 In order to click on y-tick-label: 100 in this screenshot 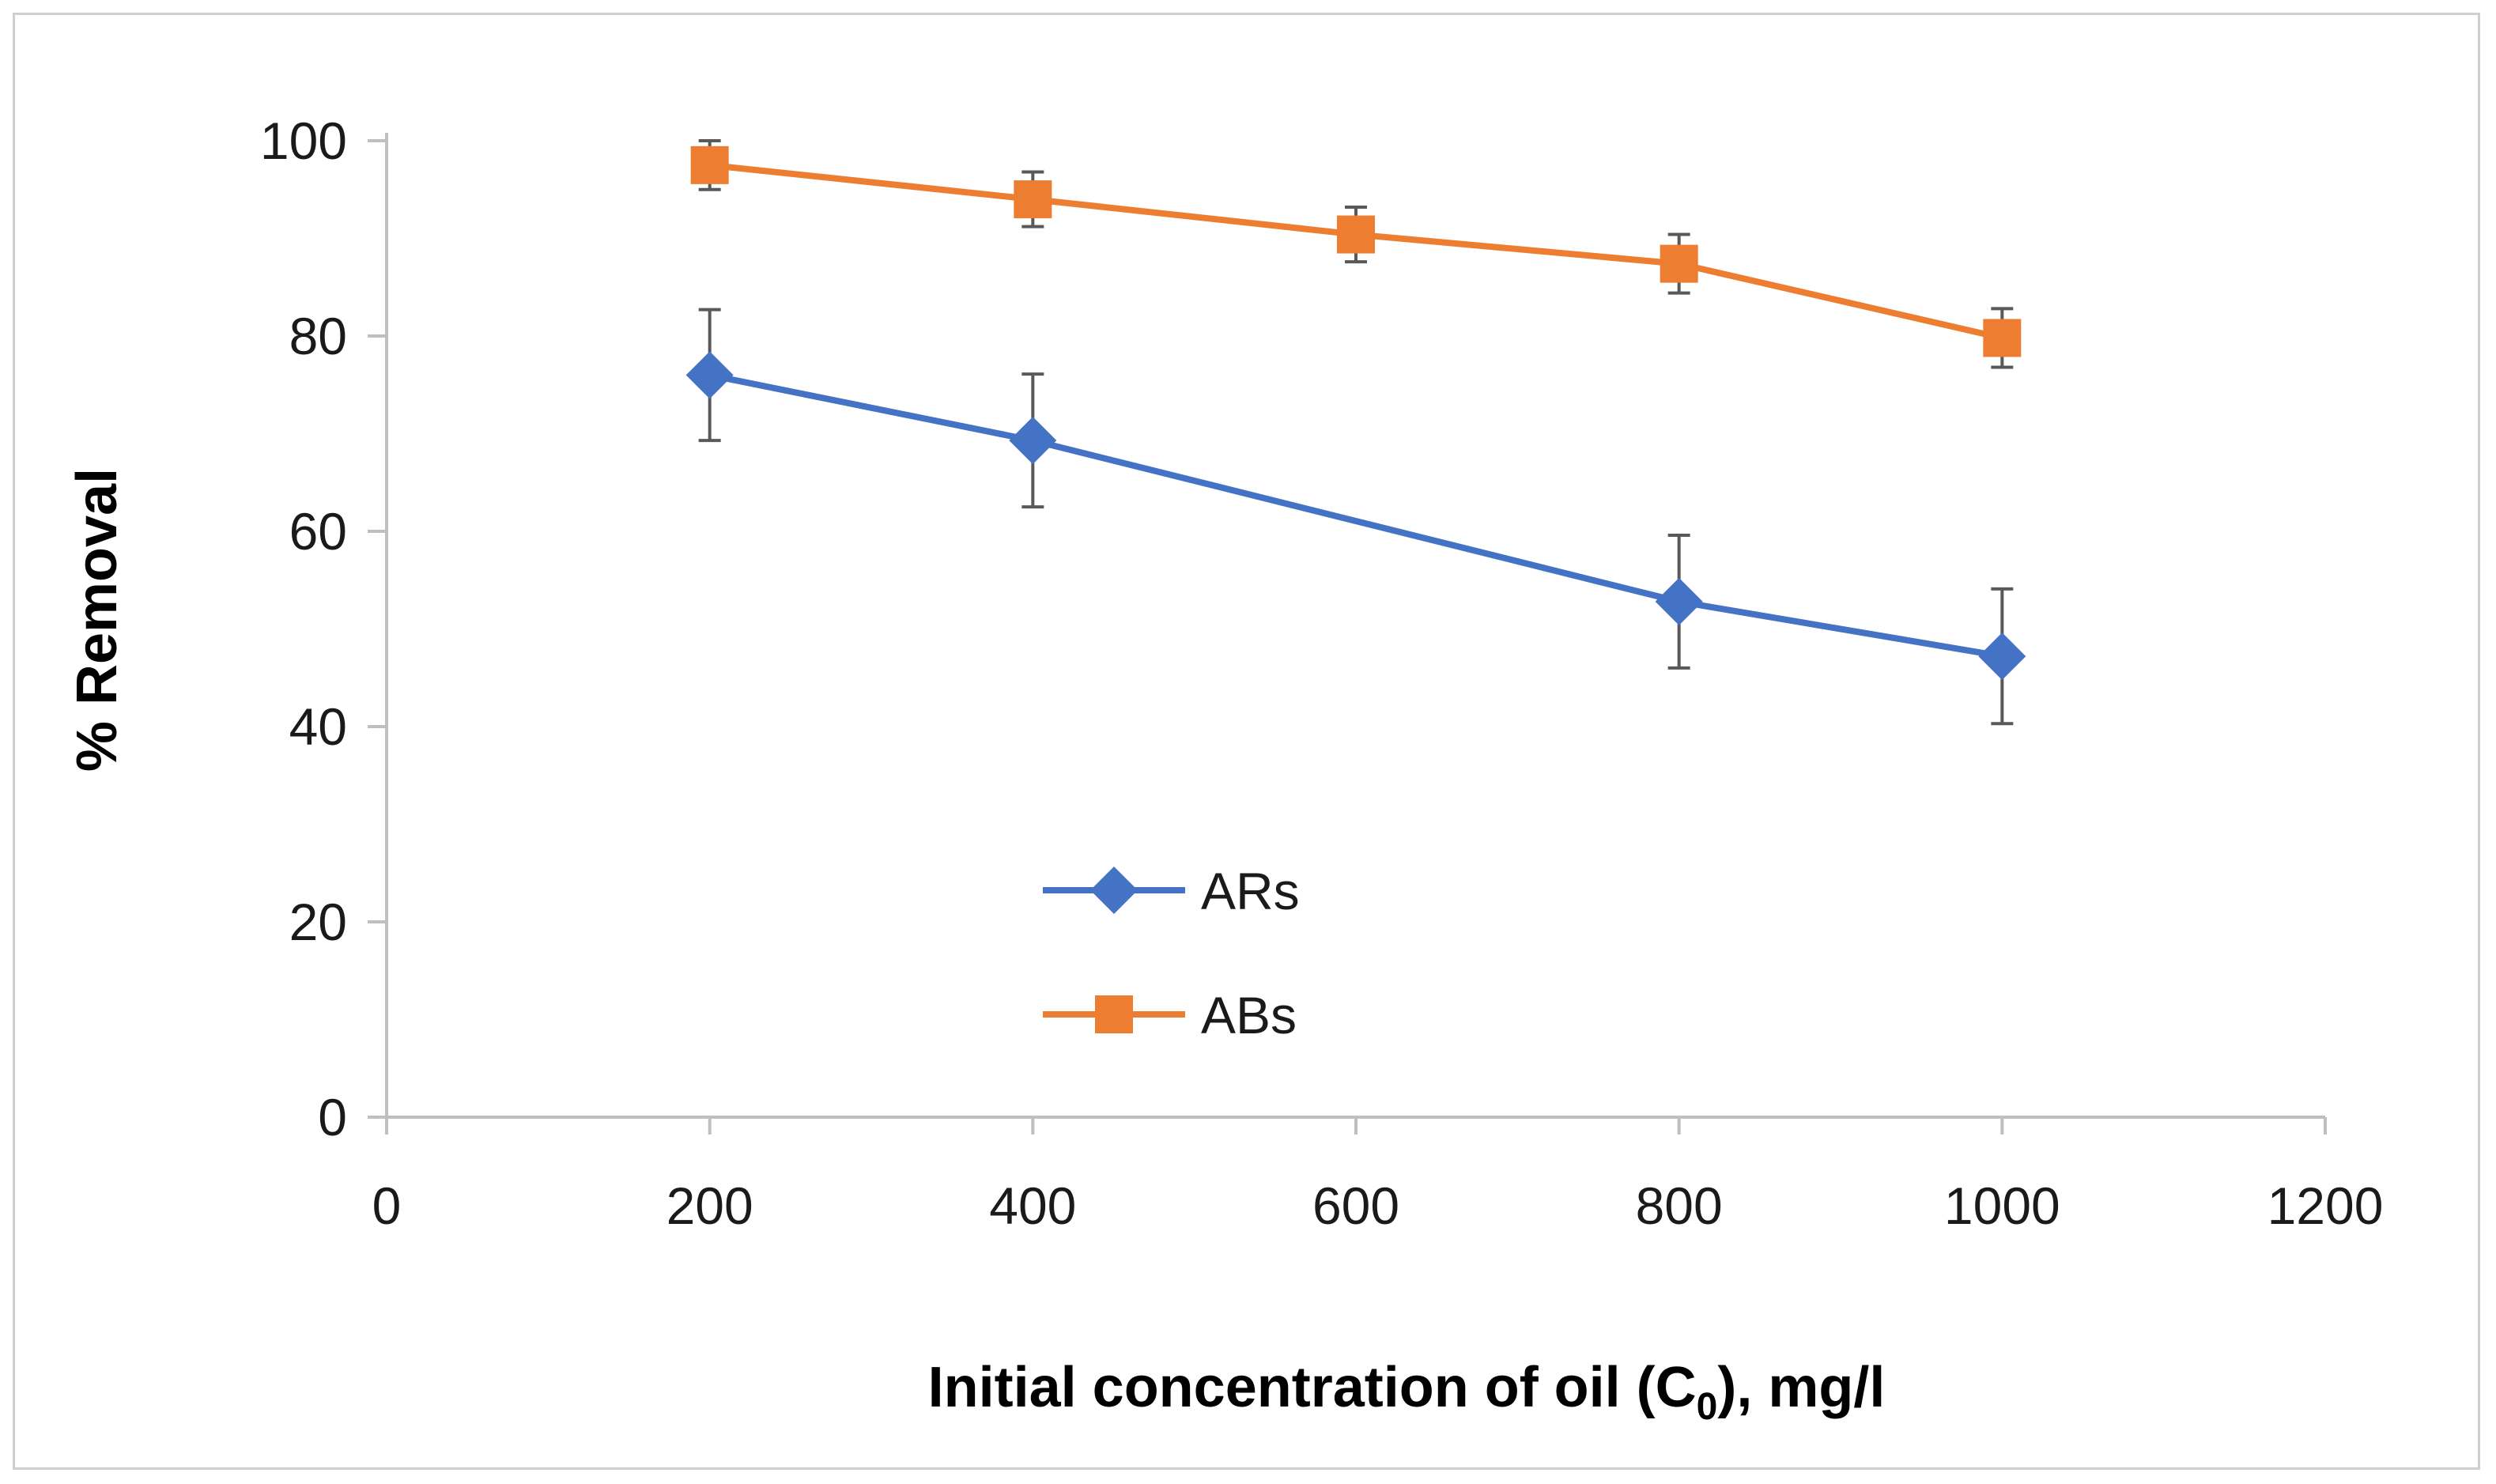, I will do `click(303, 140)`.